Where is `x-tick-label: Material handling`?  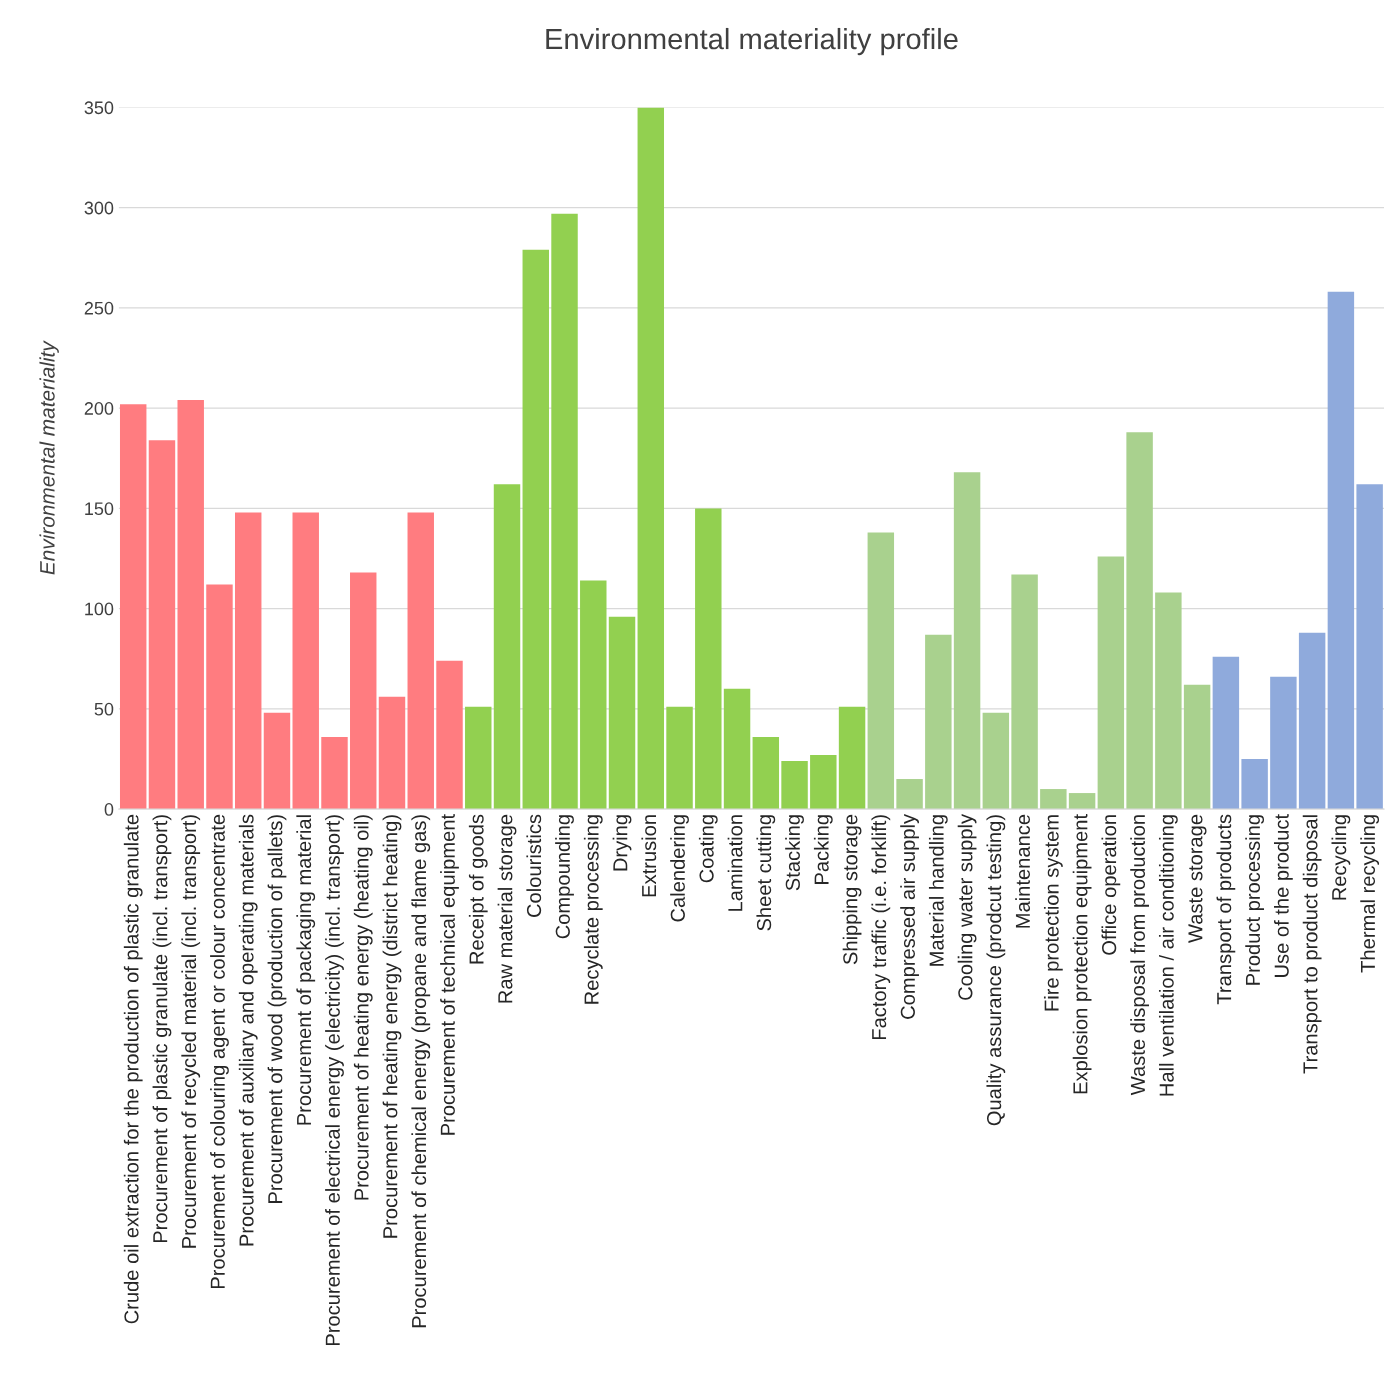
x-tick-label: Material handling is located at coordinates (938, 890).